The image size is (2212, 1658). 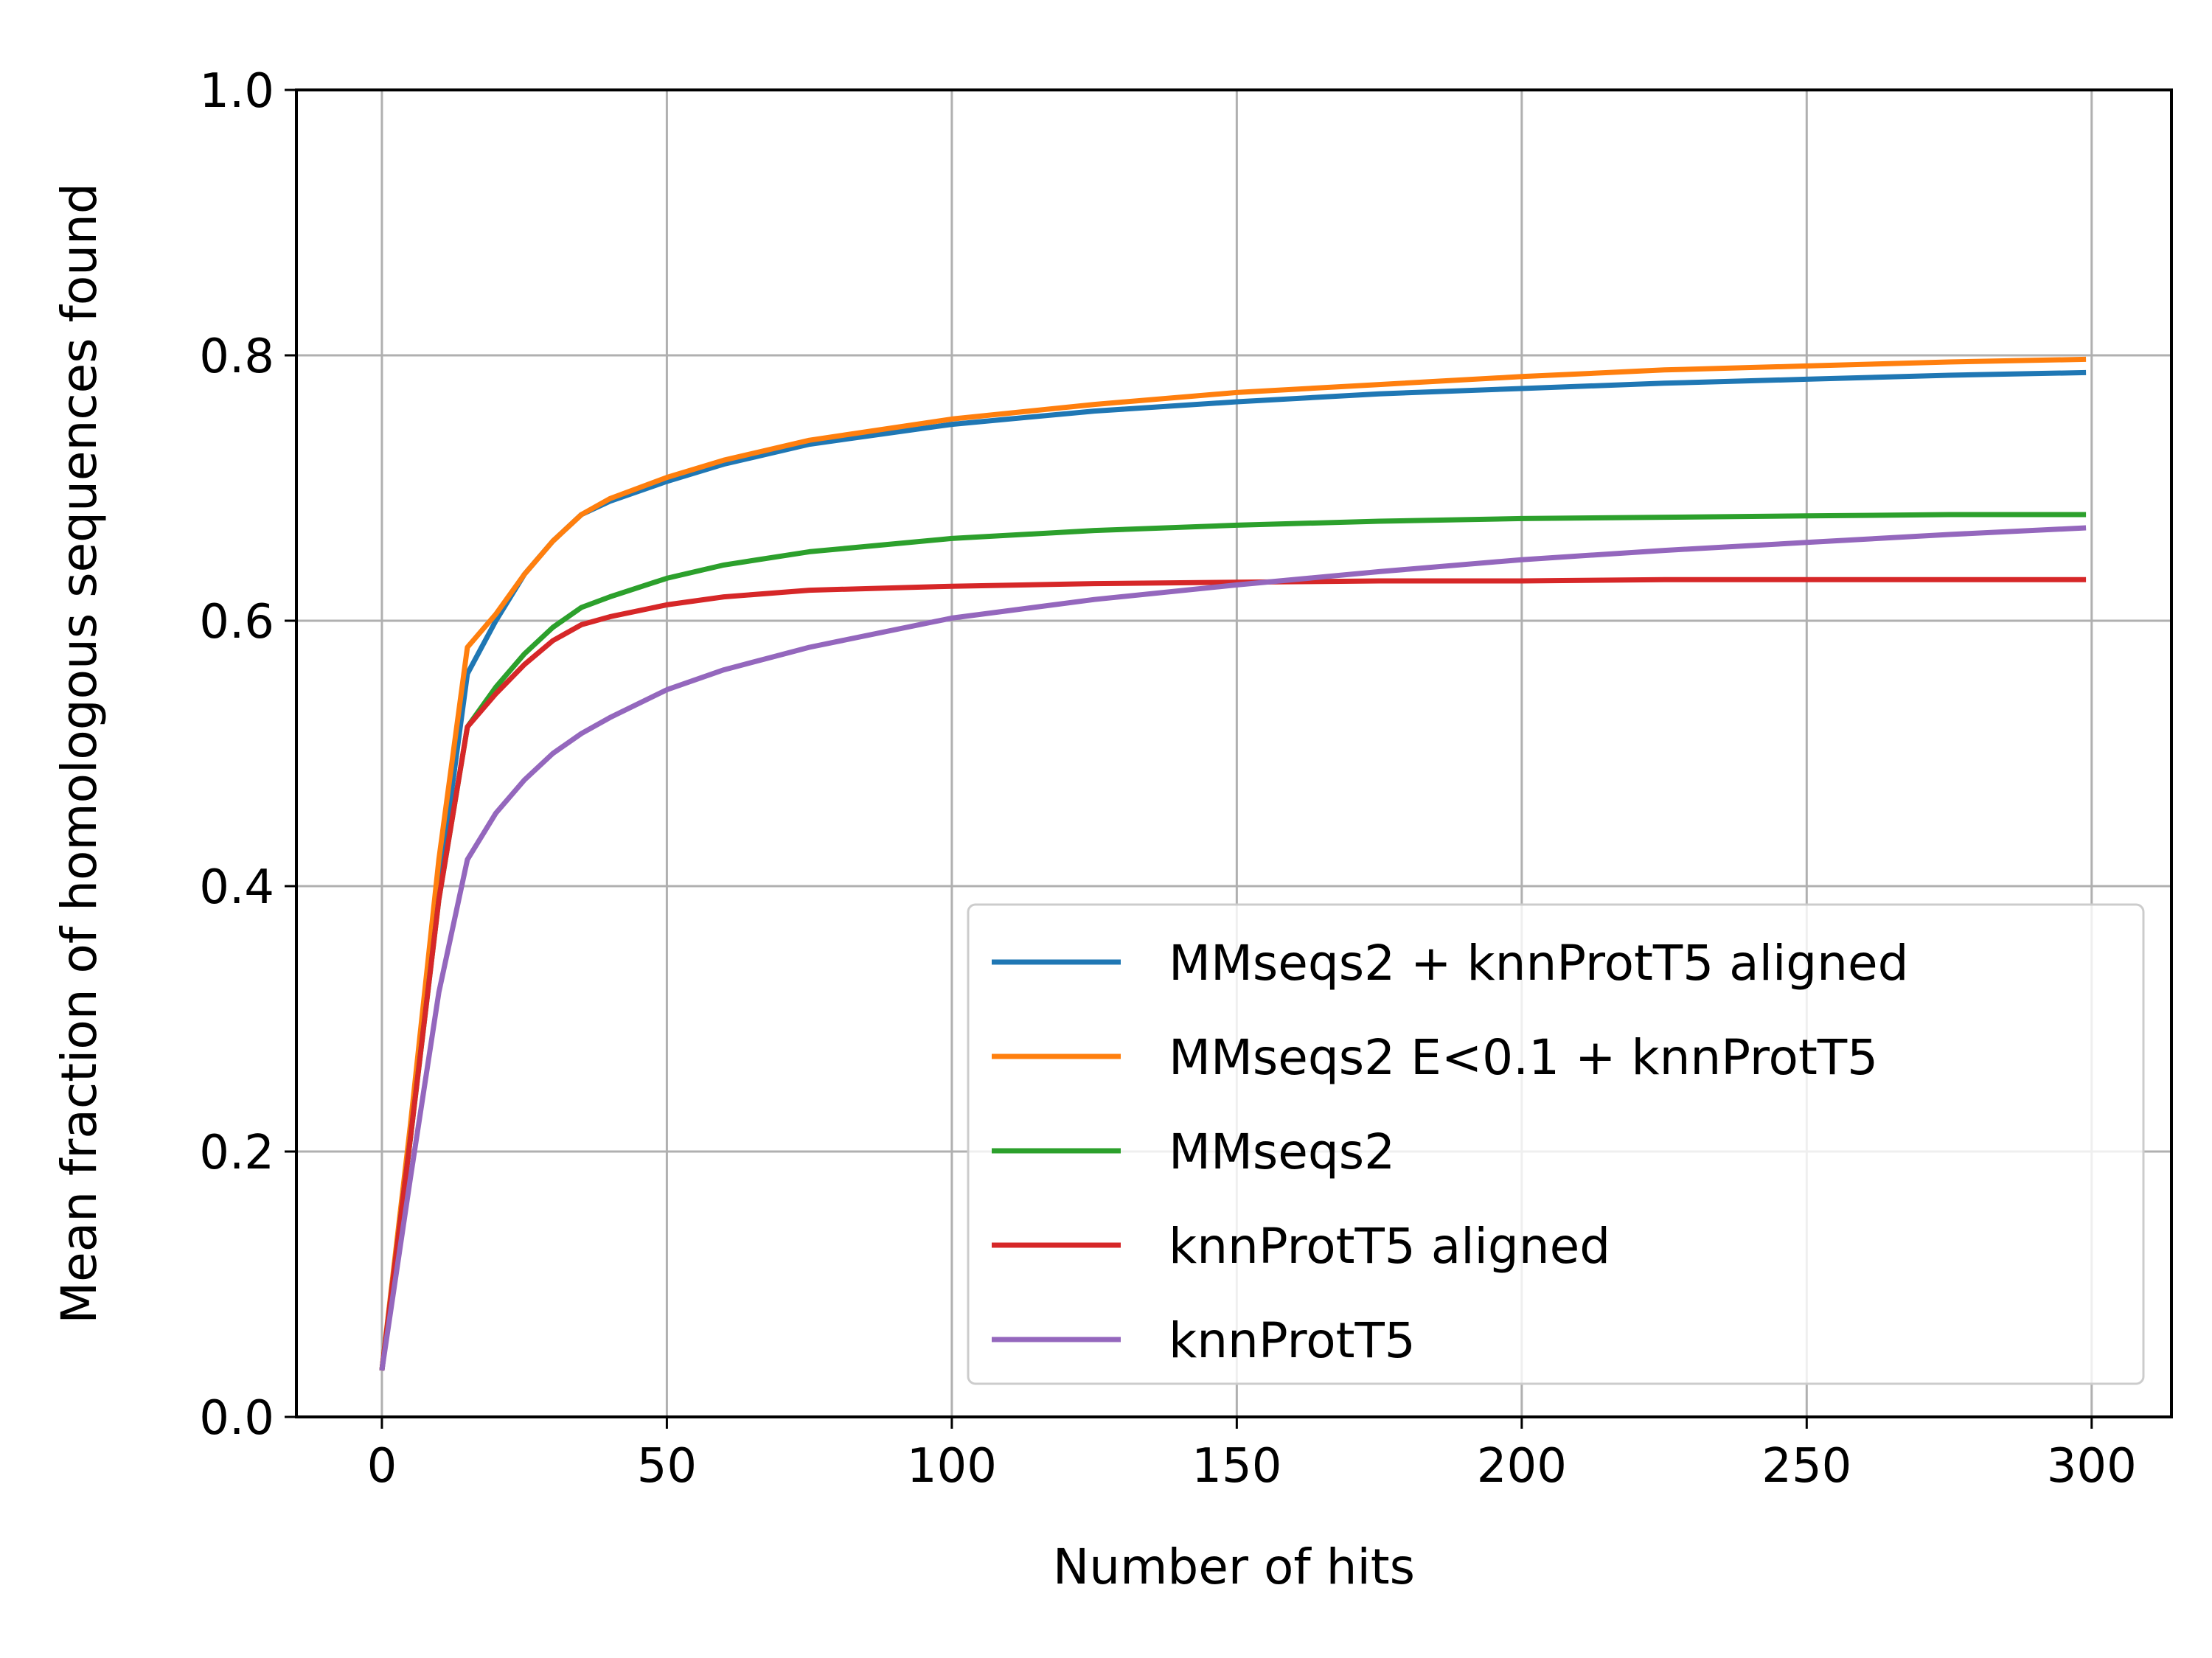 I want to click on legend-label: MMseqs2 + knnProtT5 aligned, so click(x=1539, y=963).